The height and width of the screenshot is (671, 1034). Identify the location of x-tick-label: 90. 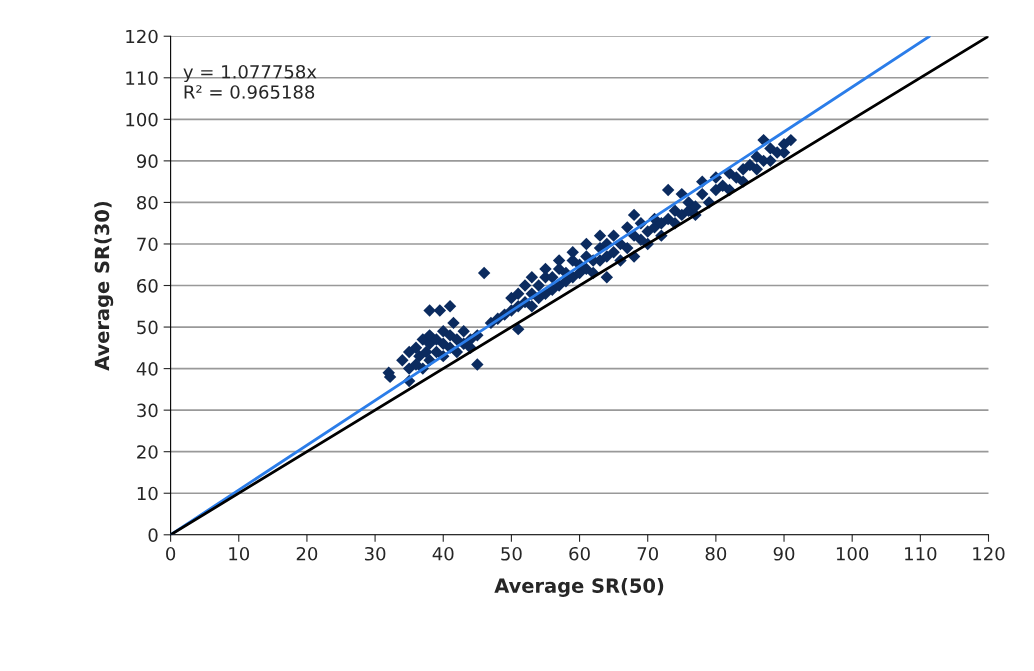
(784, 553).